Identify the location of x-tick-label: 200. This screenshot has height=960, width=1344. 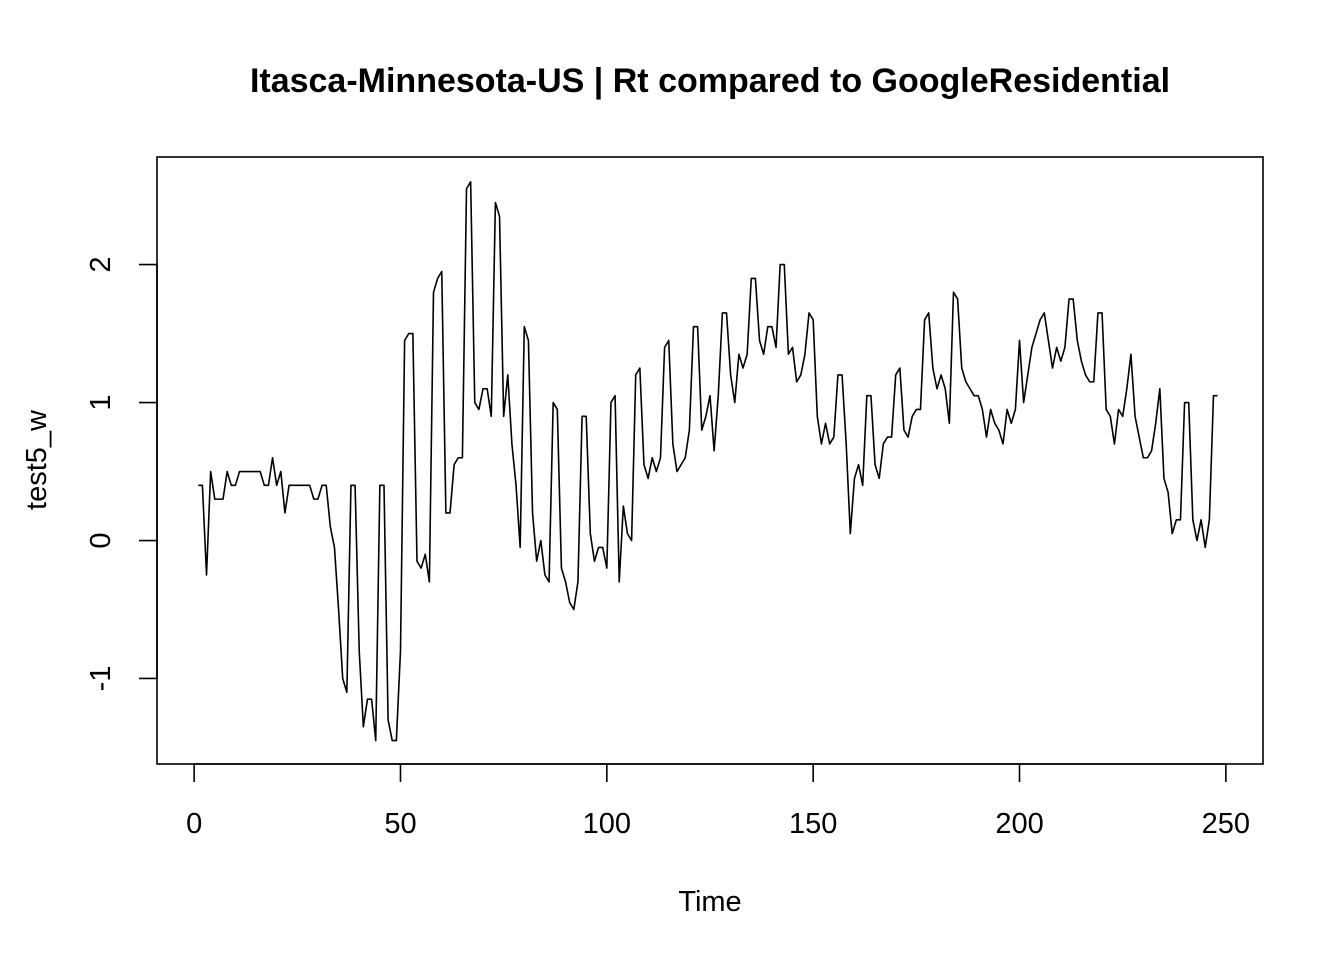
(1019, 824).